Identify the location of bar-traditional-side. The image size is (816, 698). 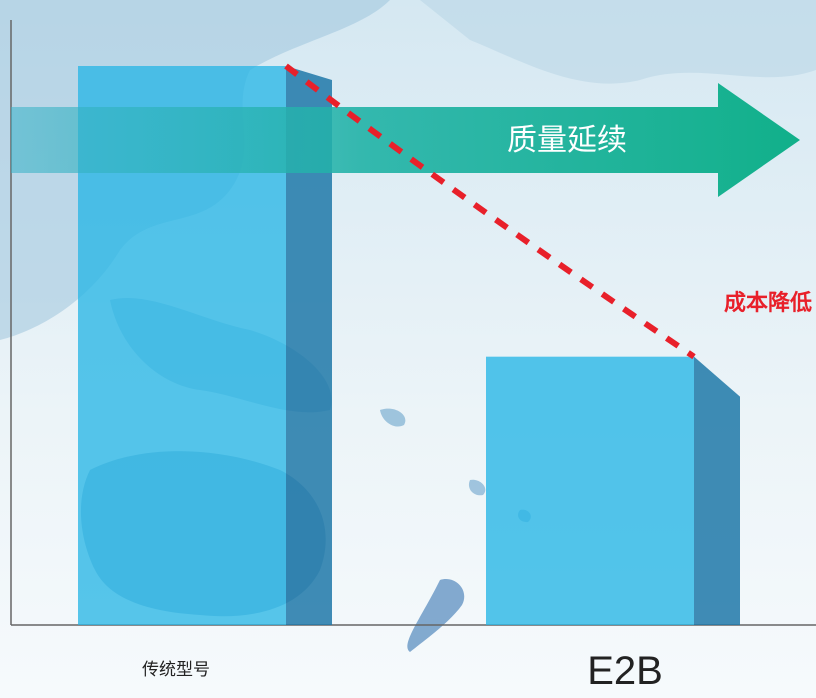
(309, 345).